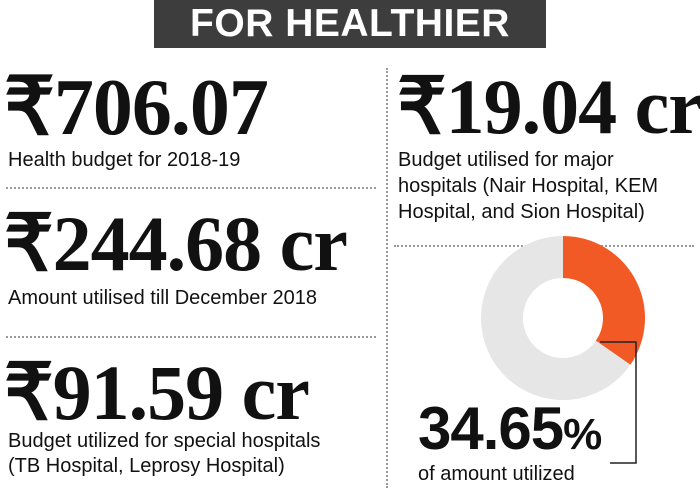  What do you see at coordinates (157, 392) in the screenshot?
I see `special-hospitals-value: ₹91.59 cr` at bounding box center [157, 392].